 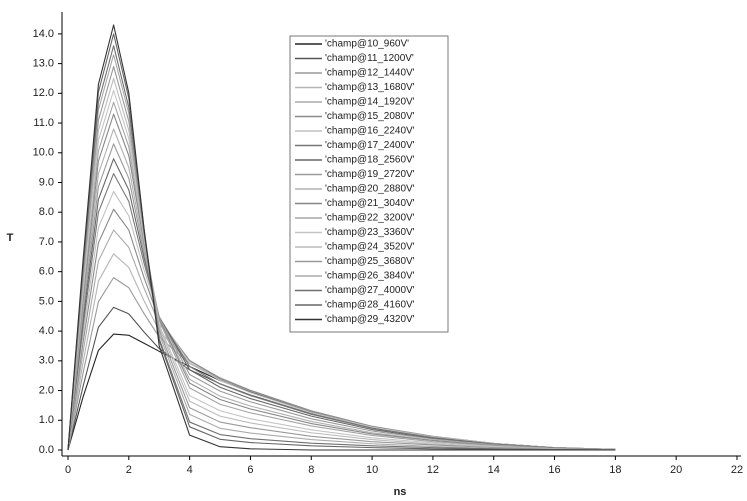 I want to click on x-tick-label: 12, so click(x=433, y=470).